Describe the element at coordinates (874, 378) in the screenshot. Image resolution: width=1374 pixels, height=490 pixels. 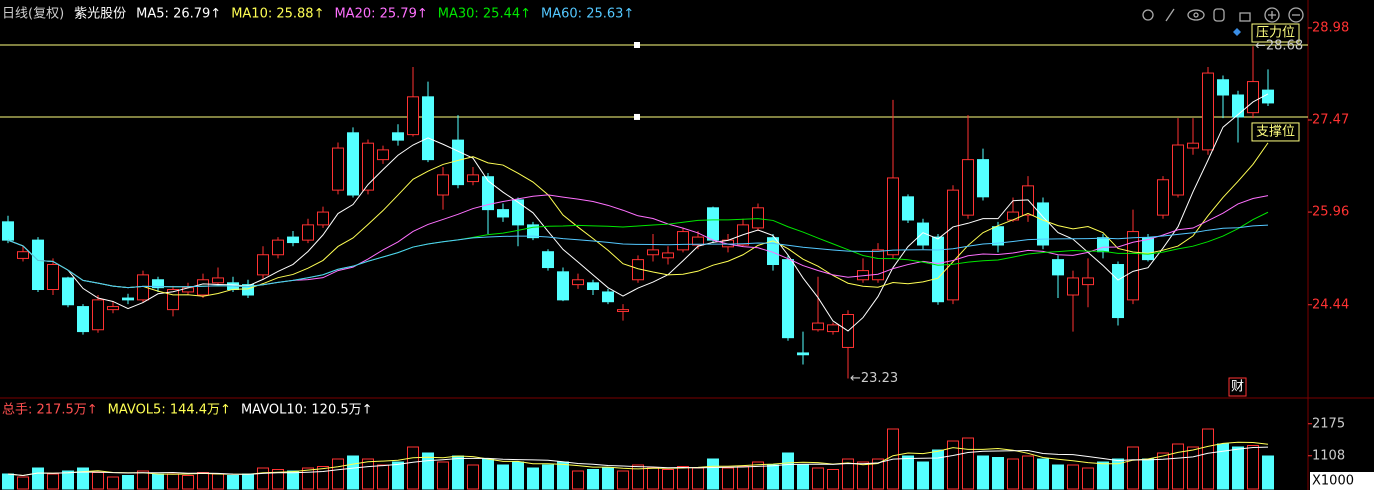
I see `annotation: ←23.23` at that location.